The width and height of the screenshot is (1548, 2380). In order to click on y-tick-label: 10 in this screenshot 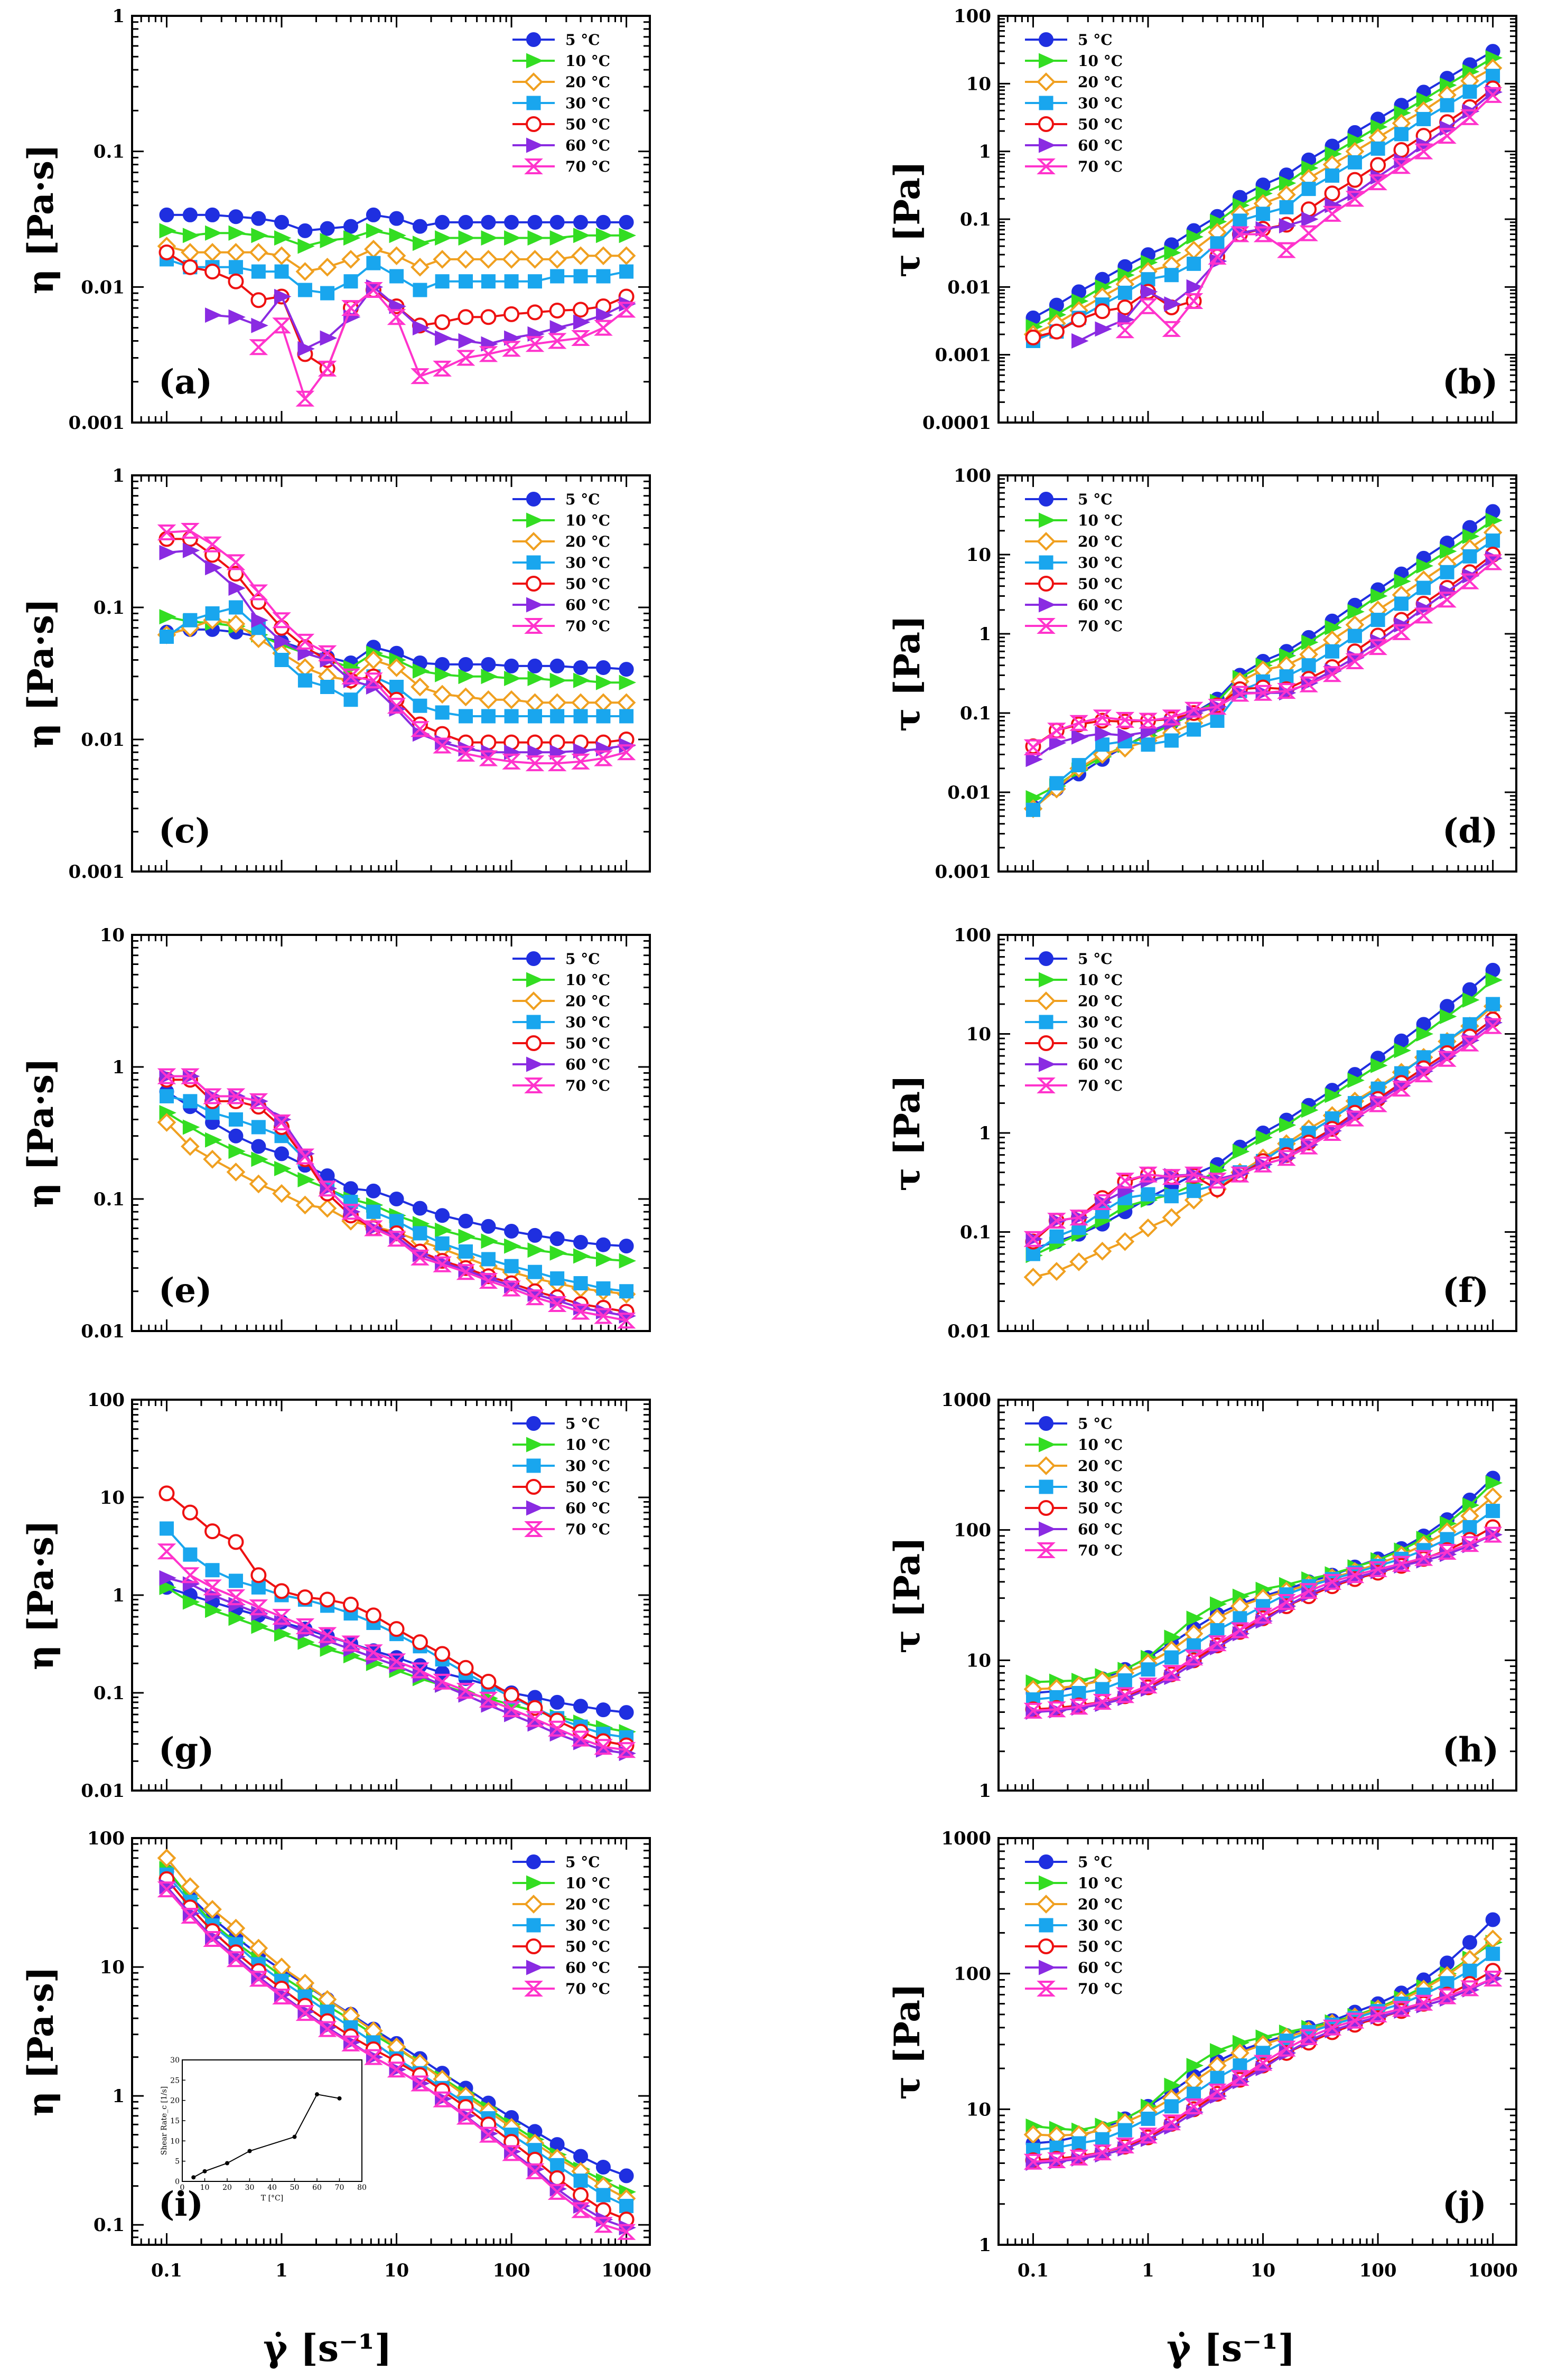, I will do `click(978, 2109)`.